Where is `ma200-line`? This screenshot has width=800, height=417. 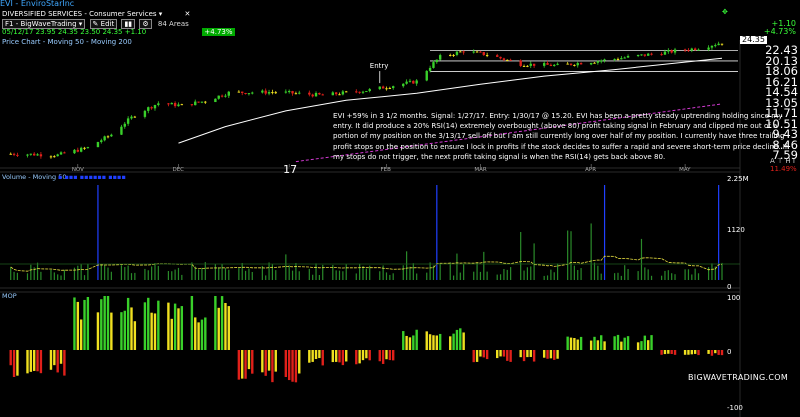 ma200-line is located at coordinates (509, 133).